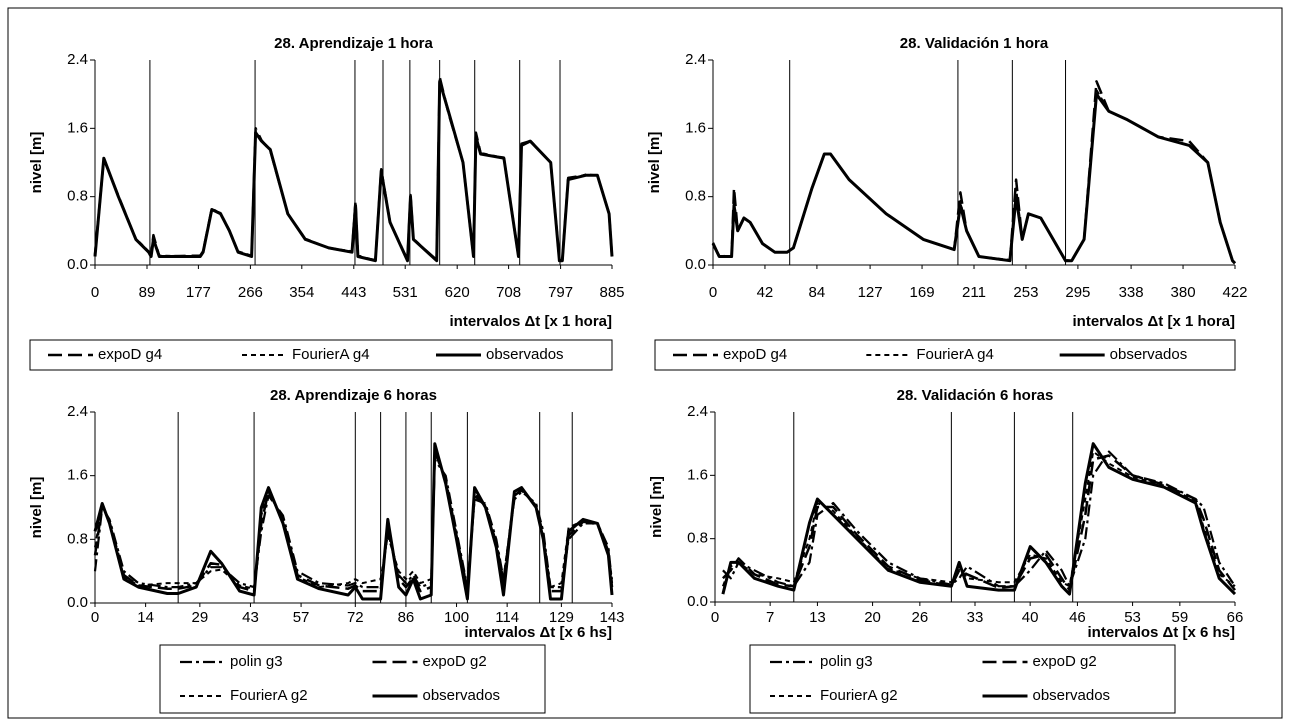  Describe the element at coordinates (301, 292) in the screenshot. I see `x-tick-label: 354` at that location.